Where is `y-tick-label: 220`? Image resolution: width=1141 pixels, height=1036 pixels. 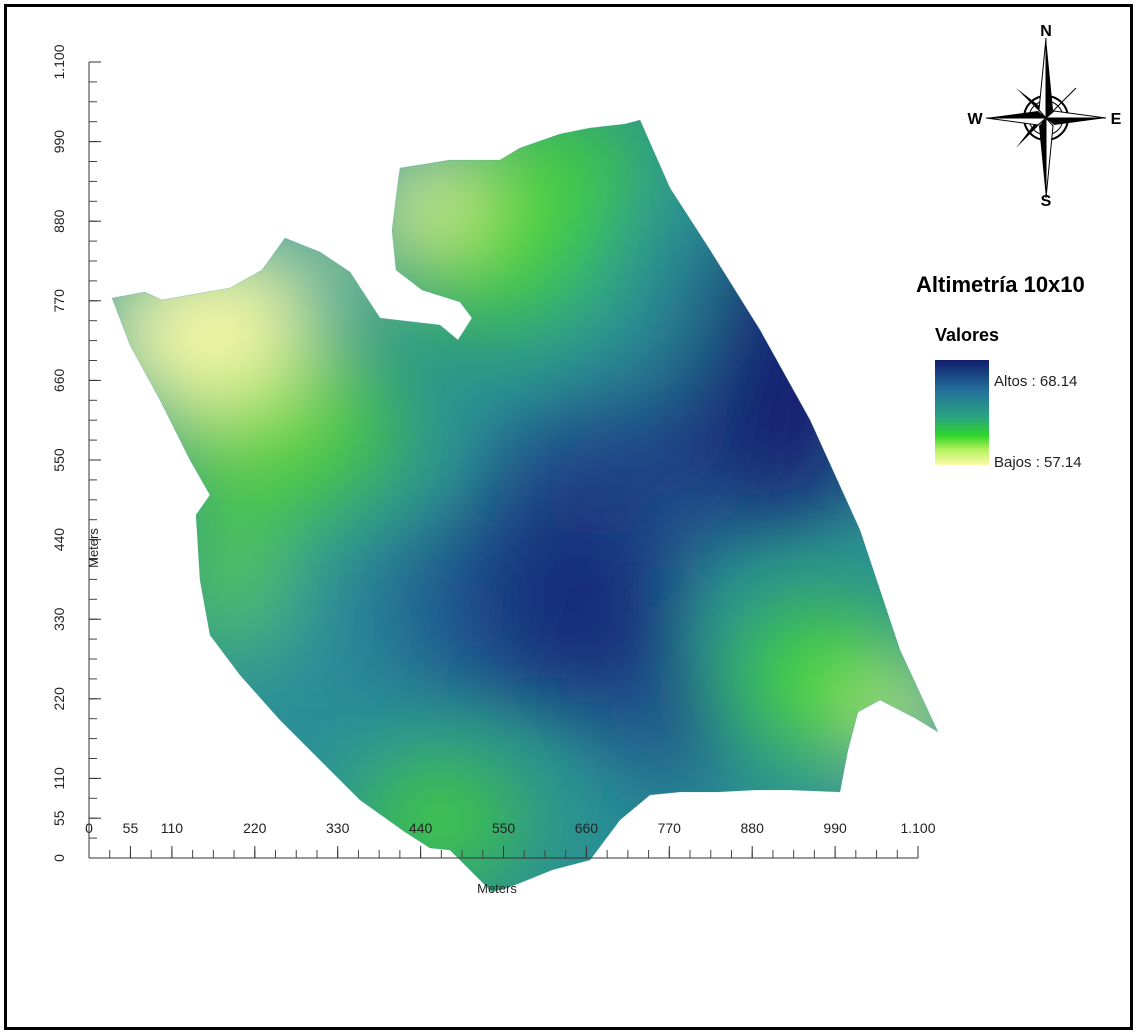
y-tick-label: 220 is located at coordinates (59, 699).